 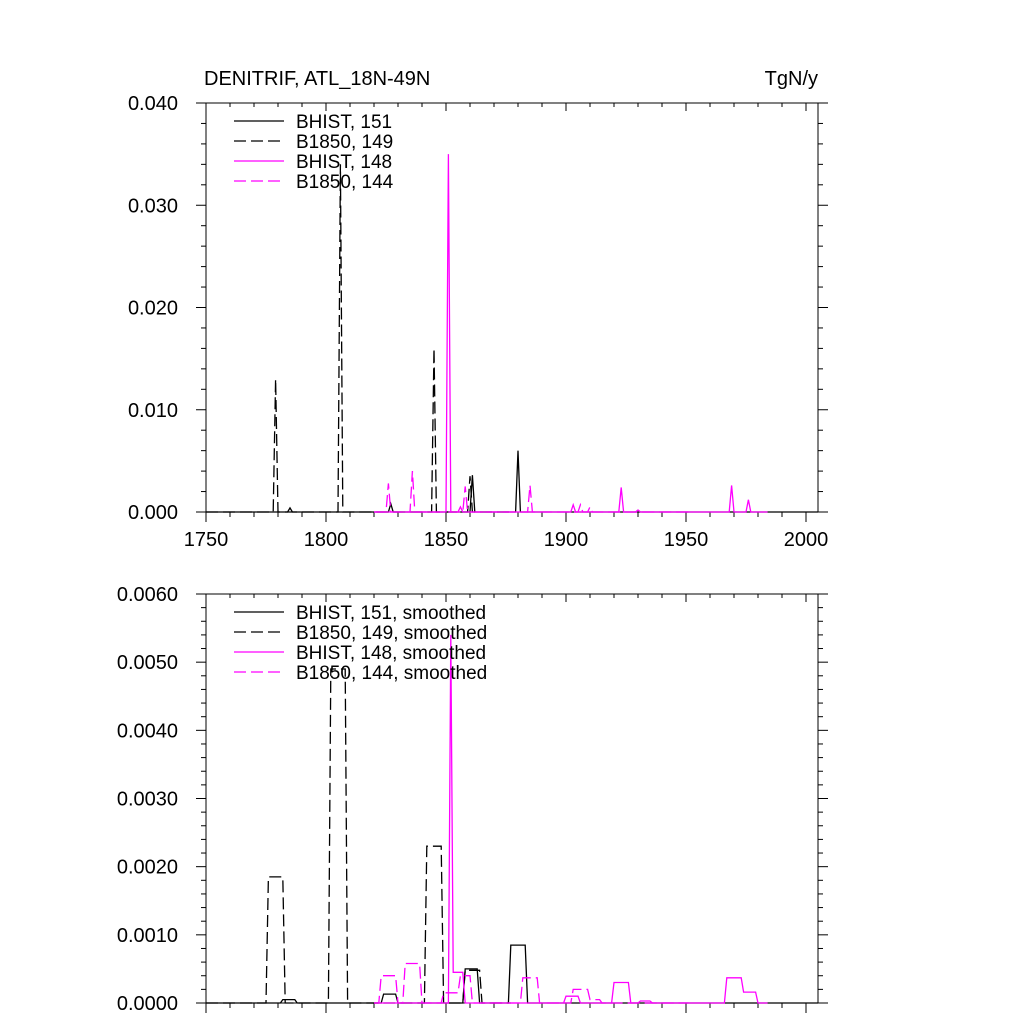 I want to click on legend-label: B1850, 149, smoothed, so click(x=391, y=633).